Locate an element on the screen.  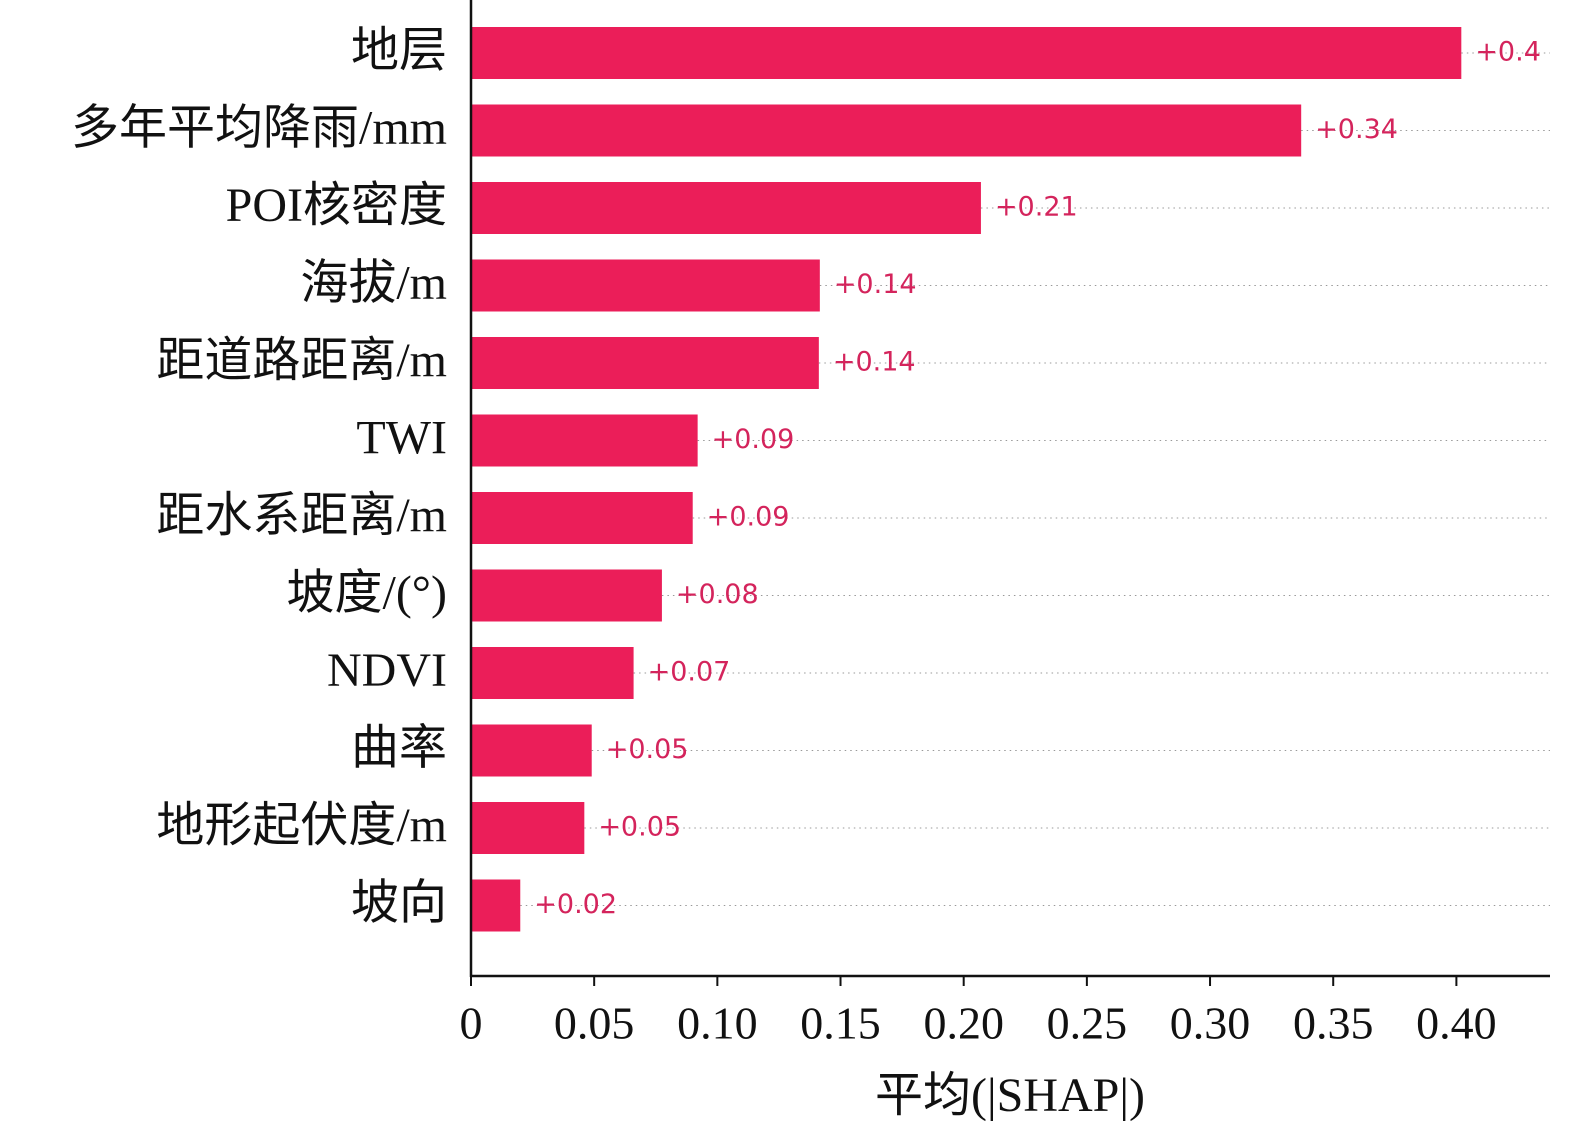
value-label: +0.4 is located at coordinates (1508, 52).